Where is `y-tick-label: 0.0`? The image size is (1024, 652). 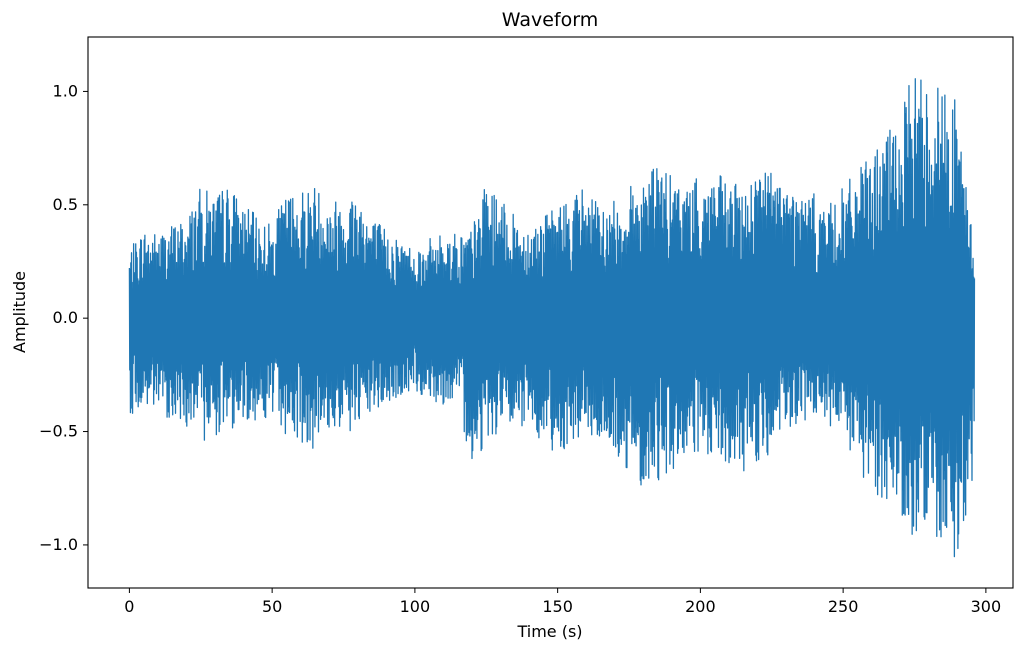
y-tick-label: 0.0 is located at coordinates (65, 317).